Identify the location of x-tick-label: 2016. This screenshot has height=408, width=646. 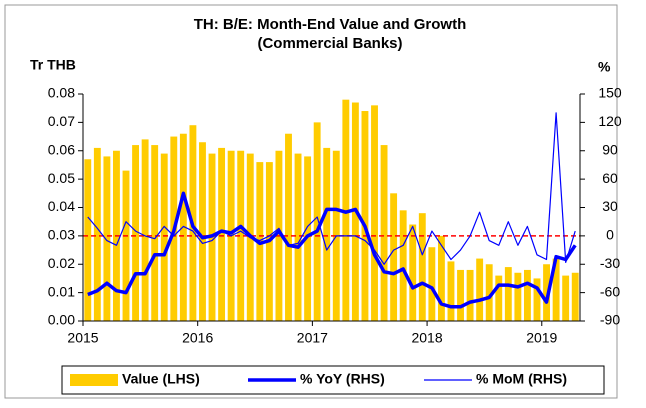
(197, 338).